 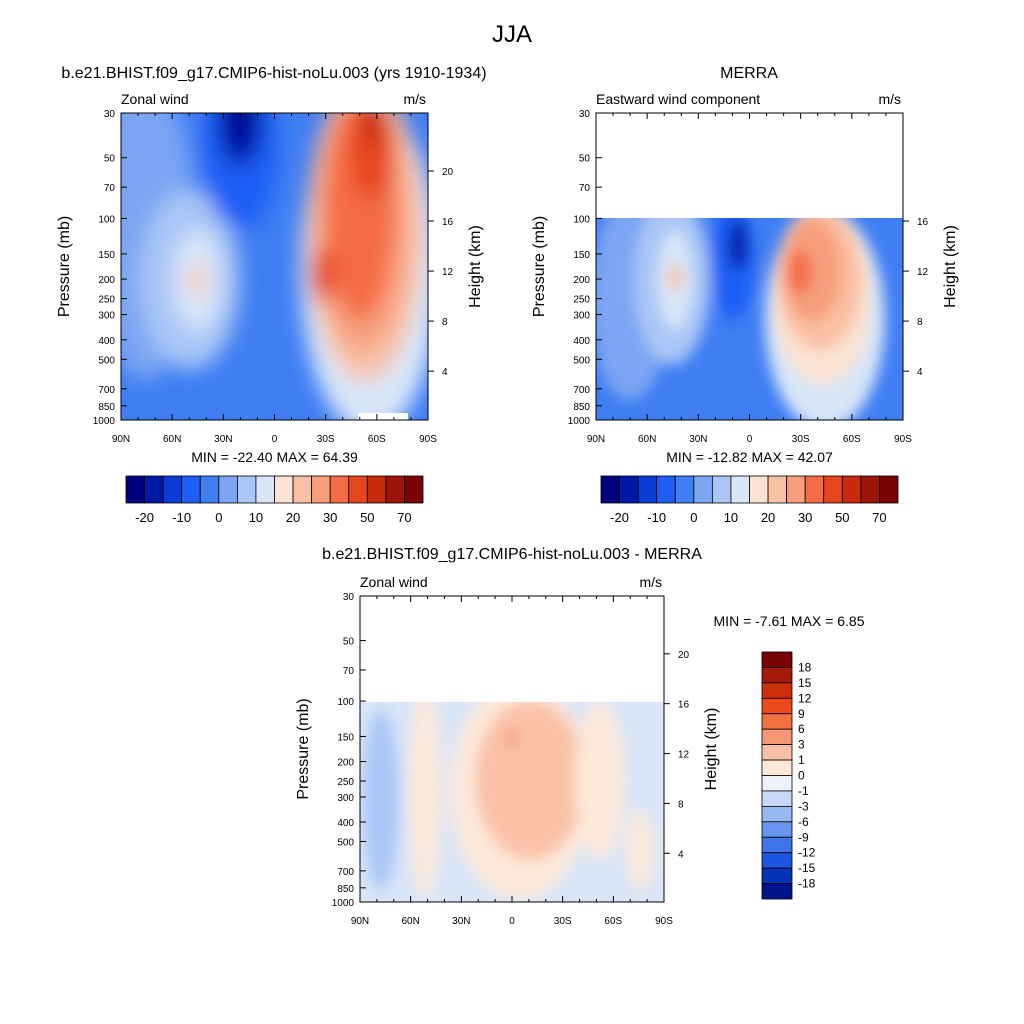 I want to click on colorbar-label: 1, so click(x=801, y=760).